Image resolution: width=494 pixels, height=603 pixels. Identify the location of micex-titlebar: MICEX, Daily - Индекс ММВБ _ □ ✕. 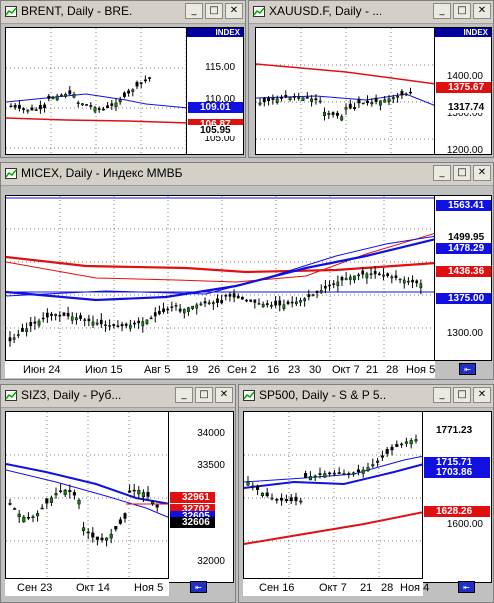
(247, 174).